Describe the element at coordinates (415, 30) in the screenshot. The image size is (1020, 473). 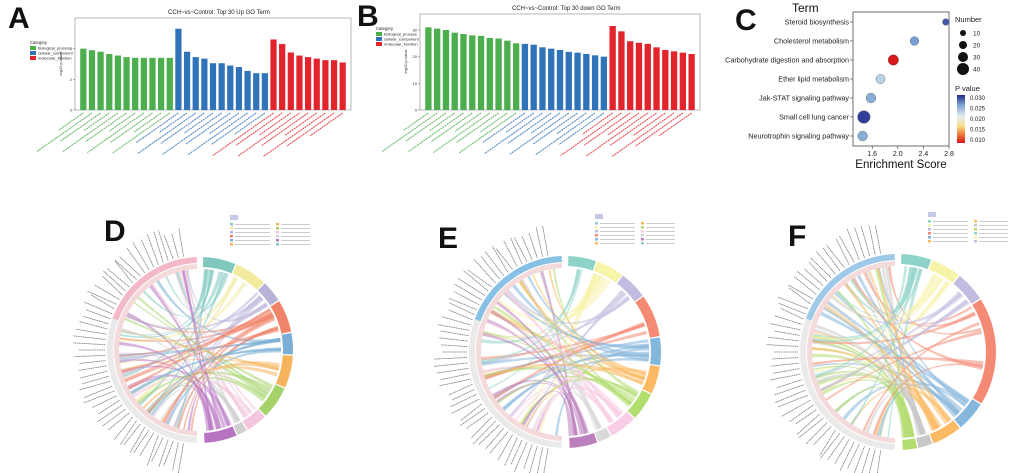
I see `y-tick-label: 30` at that location.